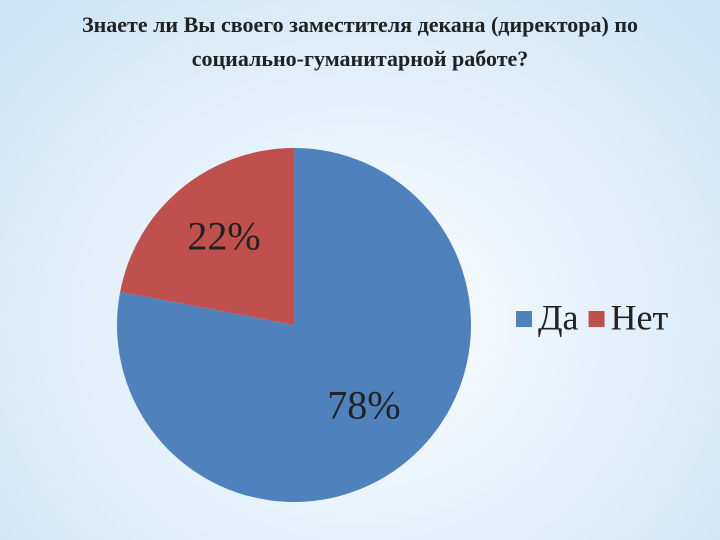 This screenshot has width=720, height=540. Describe the element at coordinates (363, 405) in the screenshot. I see `data-label: 78%` at that location.